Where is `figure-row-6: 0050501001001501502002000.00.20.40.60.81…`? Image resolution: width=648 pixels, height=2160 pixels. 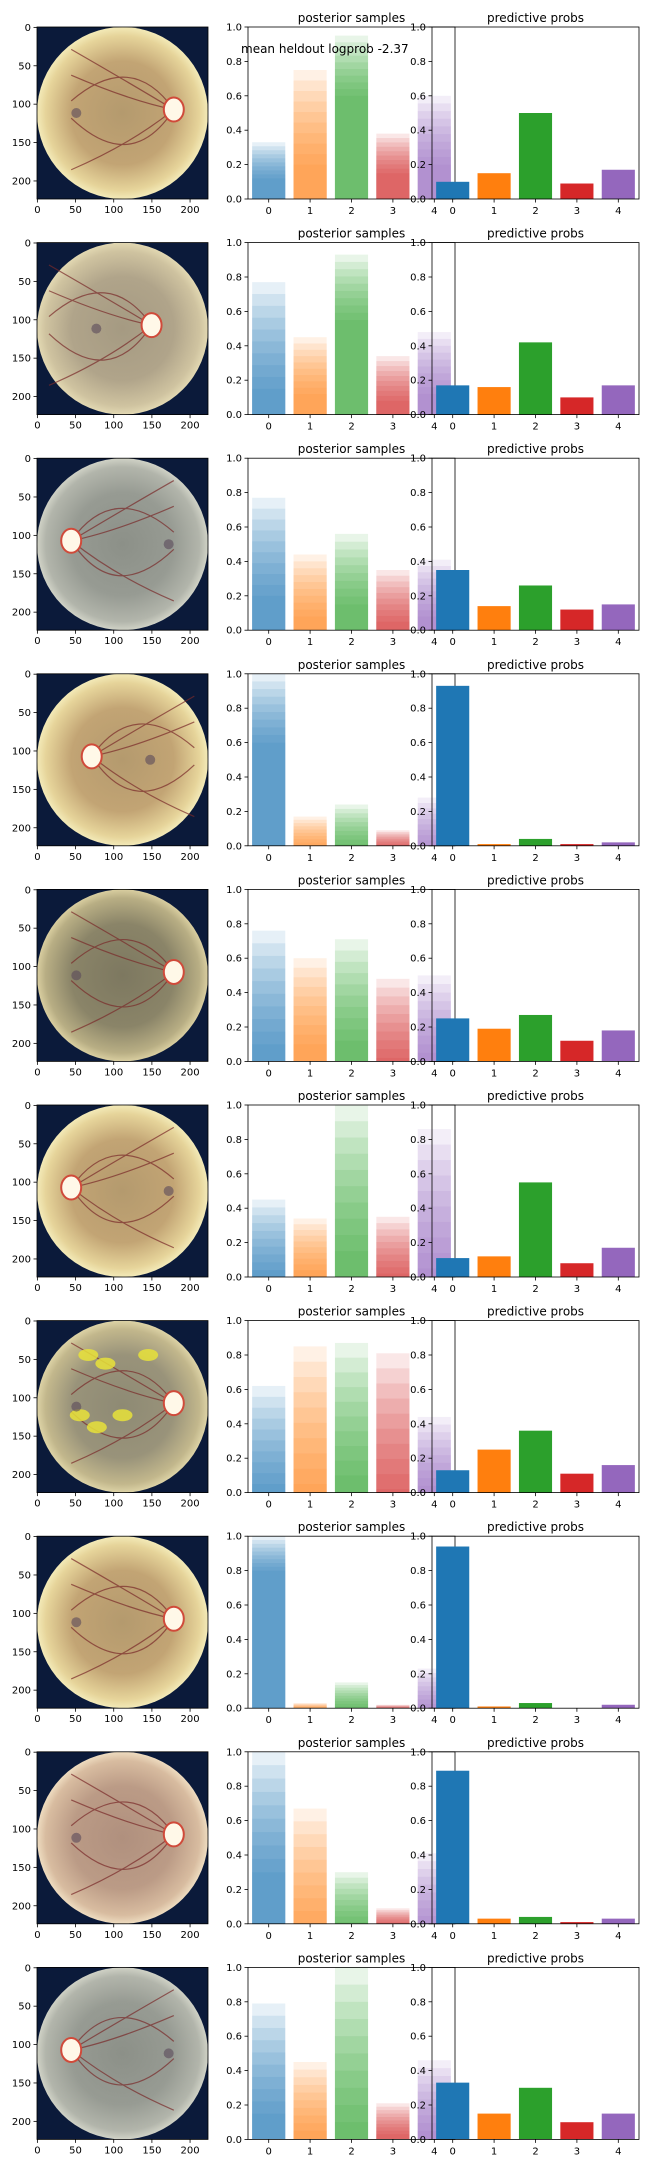 figure-row-6: 0050501001001501502002000.00.20.40.60.81… is located at coordinates (326, 1192).